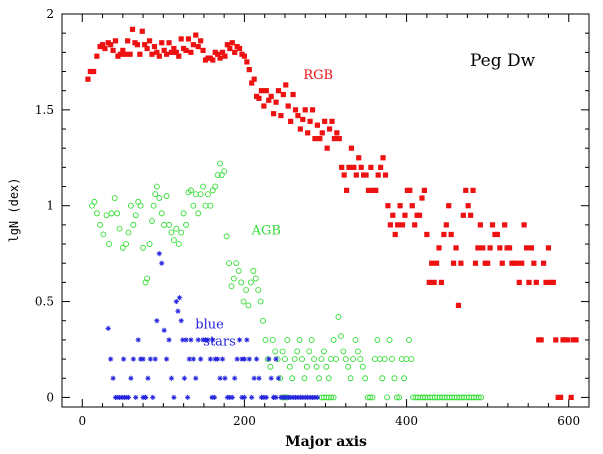 The width and height of the screenshot is (603, 454). Describe the element at coordinates (50, 206) in the screenshot. I see `y-tick-label: 1` at that location.